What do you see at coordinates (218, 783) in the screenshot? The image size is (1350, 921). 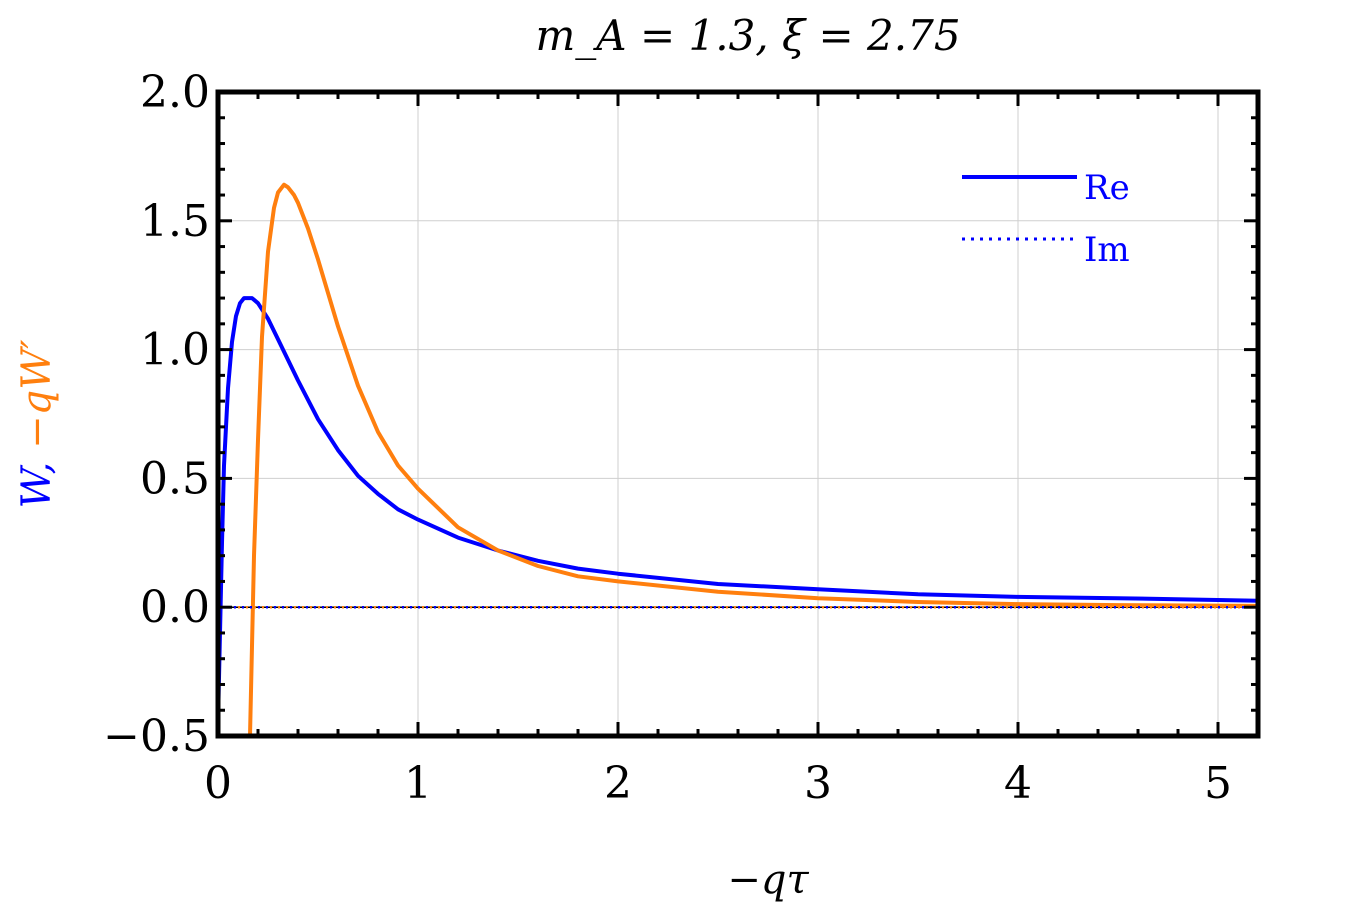 I see `x-tick-label: 0` at bounding box center [218, 783].